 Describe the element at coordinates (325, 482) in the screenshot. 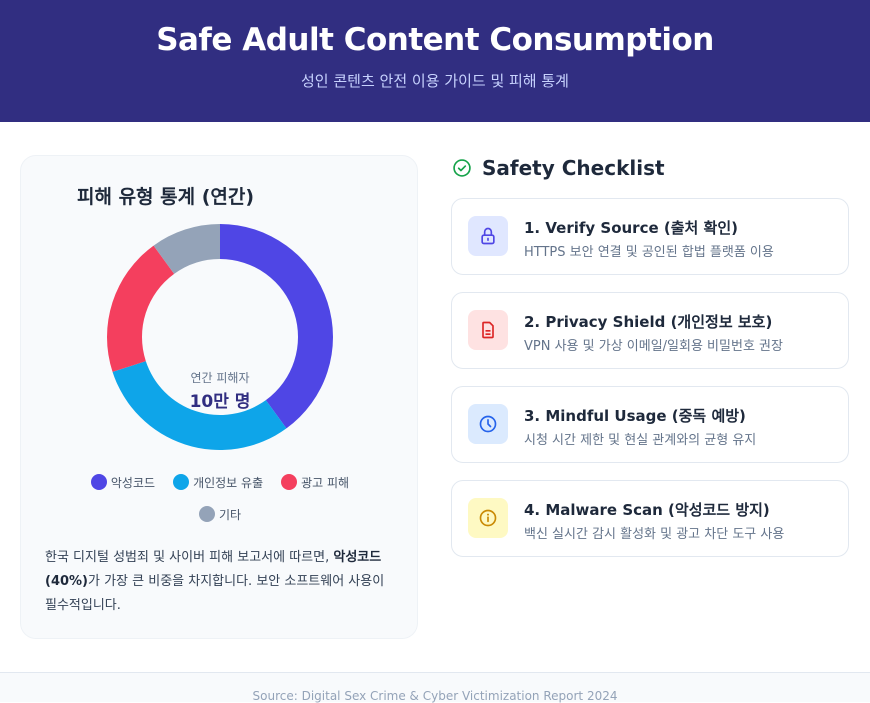

I see `legend-label: 광고 피해` at that location.